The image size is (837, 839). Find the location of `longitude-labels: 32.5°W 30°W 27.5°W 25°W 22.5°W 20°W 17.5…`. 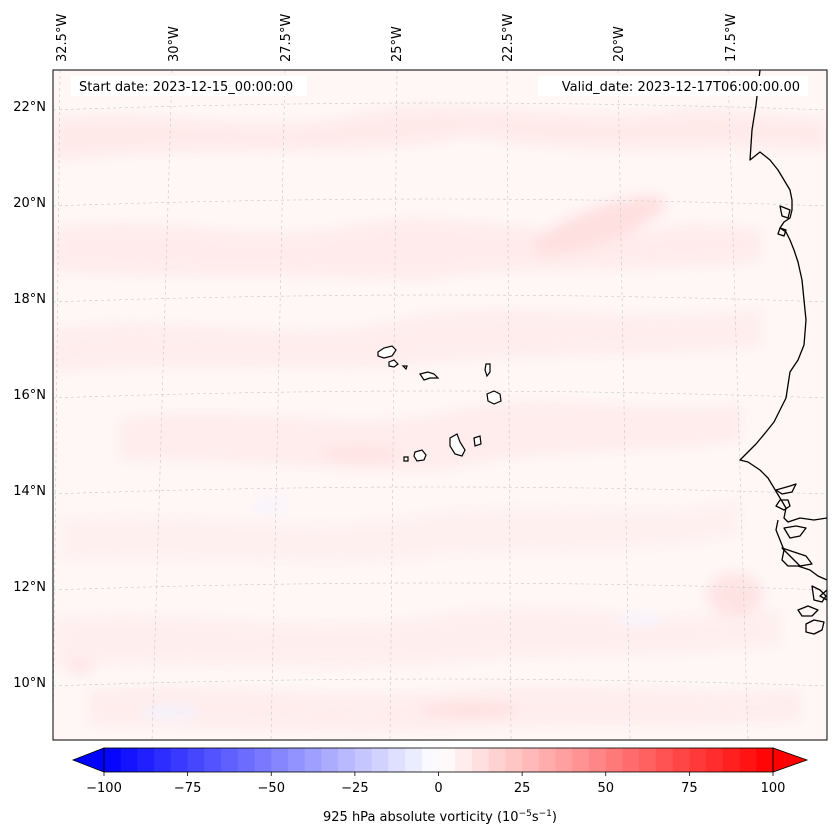

longitude-labels: 32.5°W 30°W 27.5°W 25°W 22.5°W 20°W 17.5… is located at coordinates (397, 38).